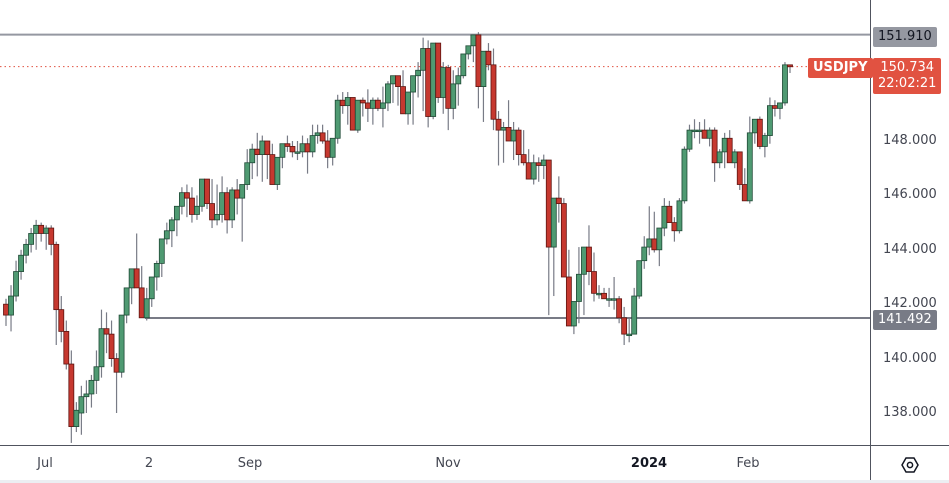 Image resolution: width=949 pixels, height=483 pixels. I want to click on time-tick-label: 2, so click(149, 463).